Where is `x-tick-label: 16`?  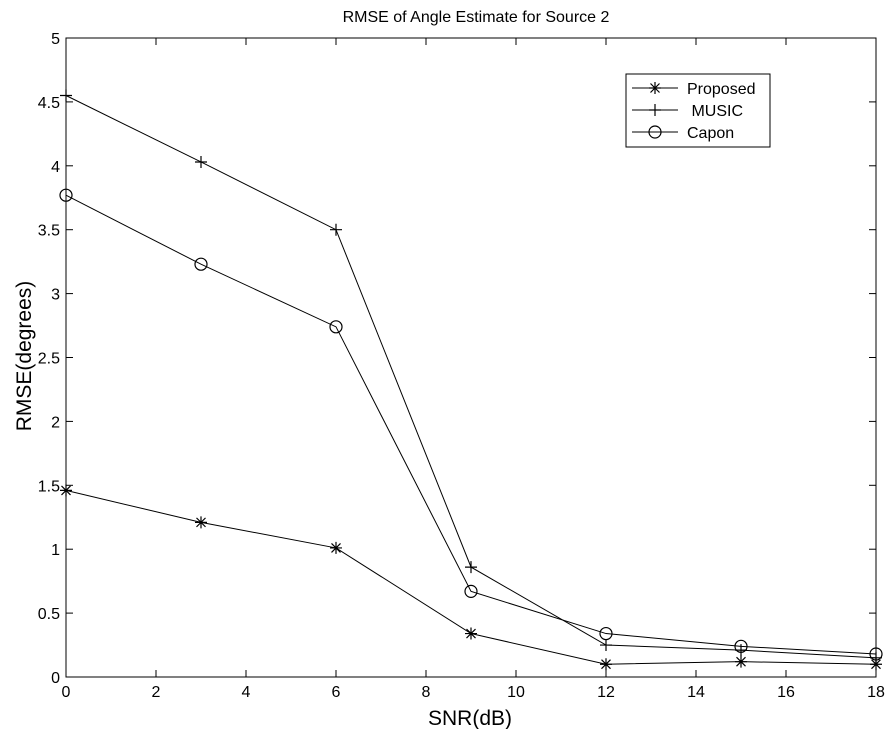 x-tick-label: 16 is located at coordinates (786, 692).